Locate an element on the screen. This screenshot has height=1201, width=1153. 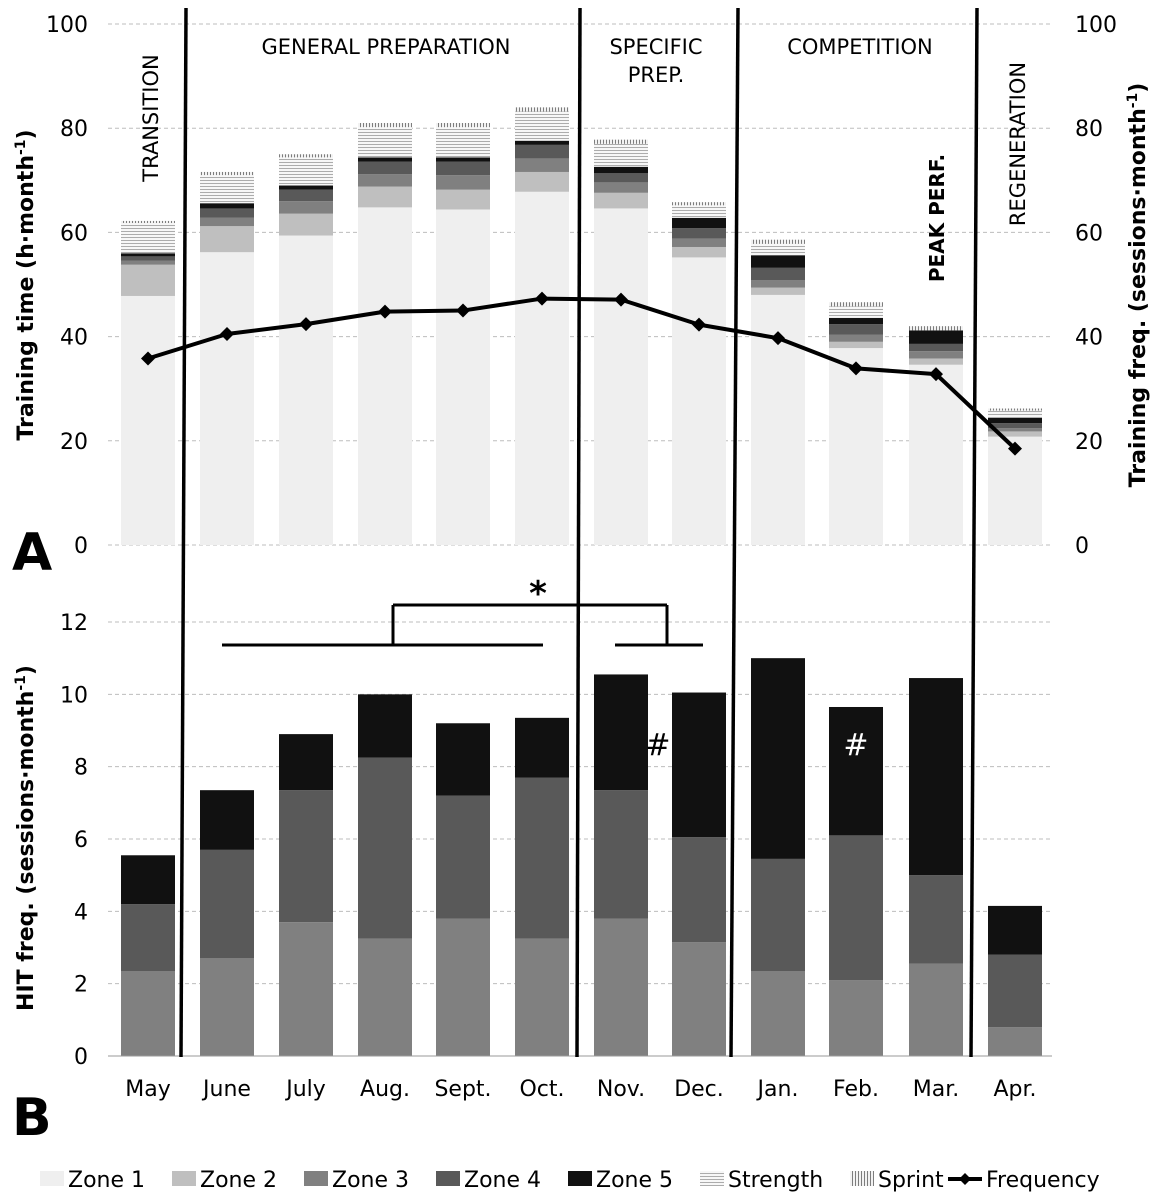
y-tick-label: 80 is located at coordinates (74, 129).